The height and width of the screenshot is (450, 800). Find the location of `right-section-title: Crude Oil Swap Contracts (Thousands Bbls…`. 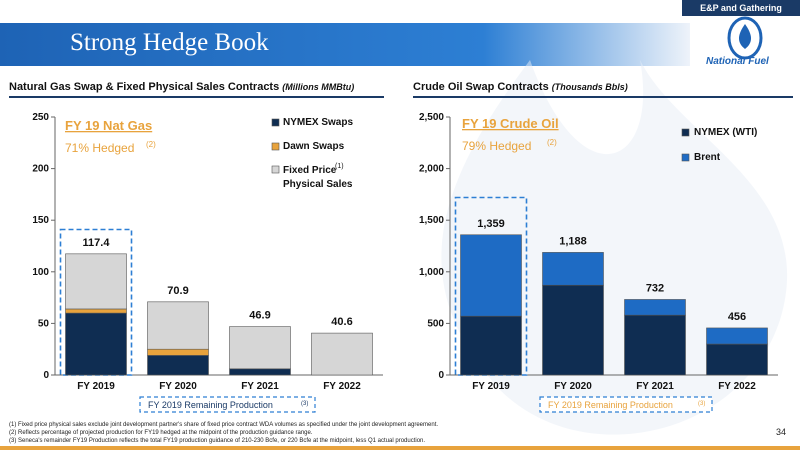

right-section-title: Crude Oil Swap Contracts (Thousands Bbls… is located at coordinates (520, 87).